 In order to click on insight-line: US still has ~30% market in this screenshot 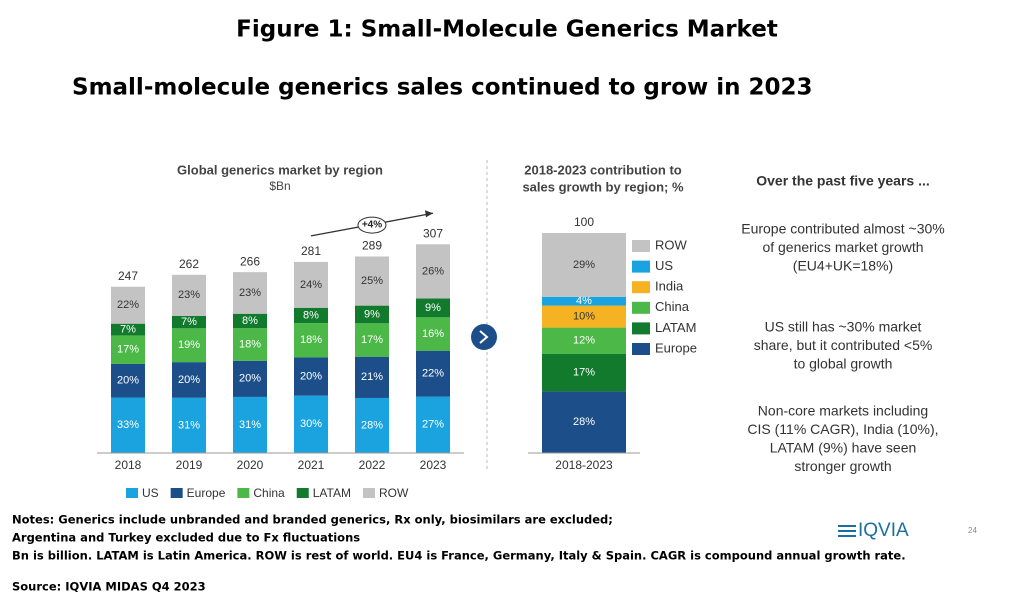, I will do `click(843, 327)`.